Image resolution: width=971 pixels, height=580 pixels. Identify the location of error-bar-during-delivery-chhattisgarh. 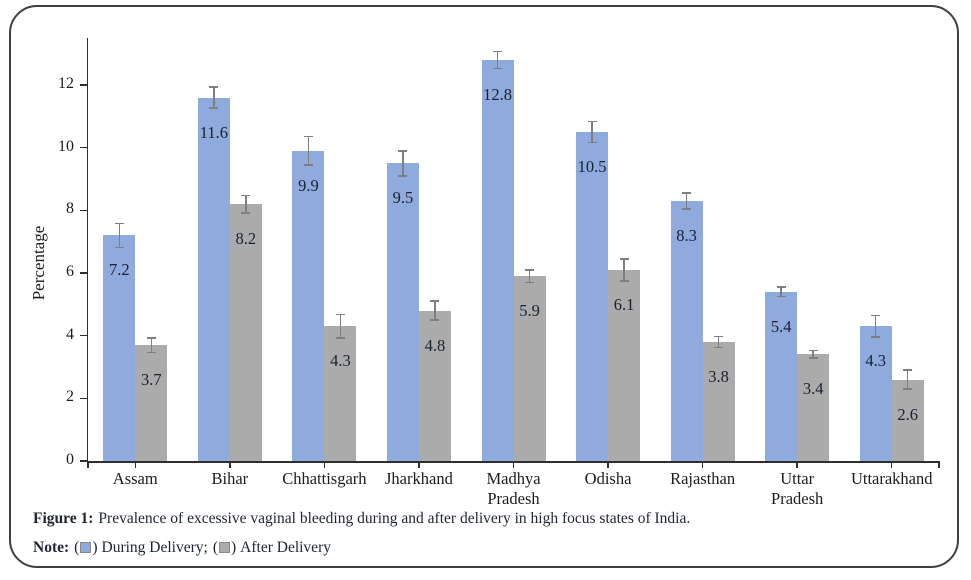
(308, 150).